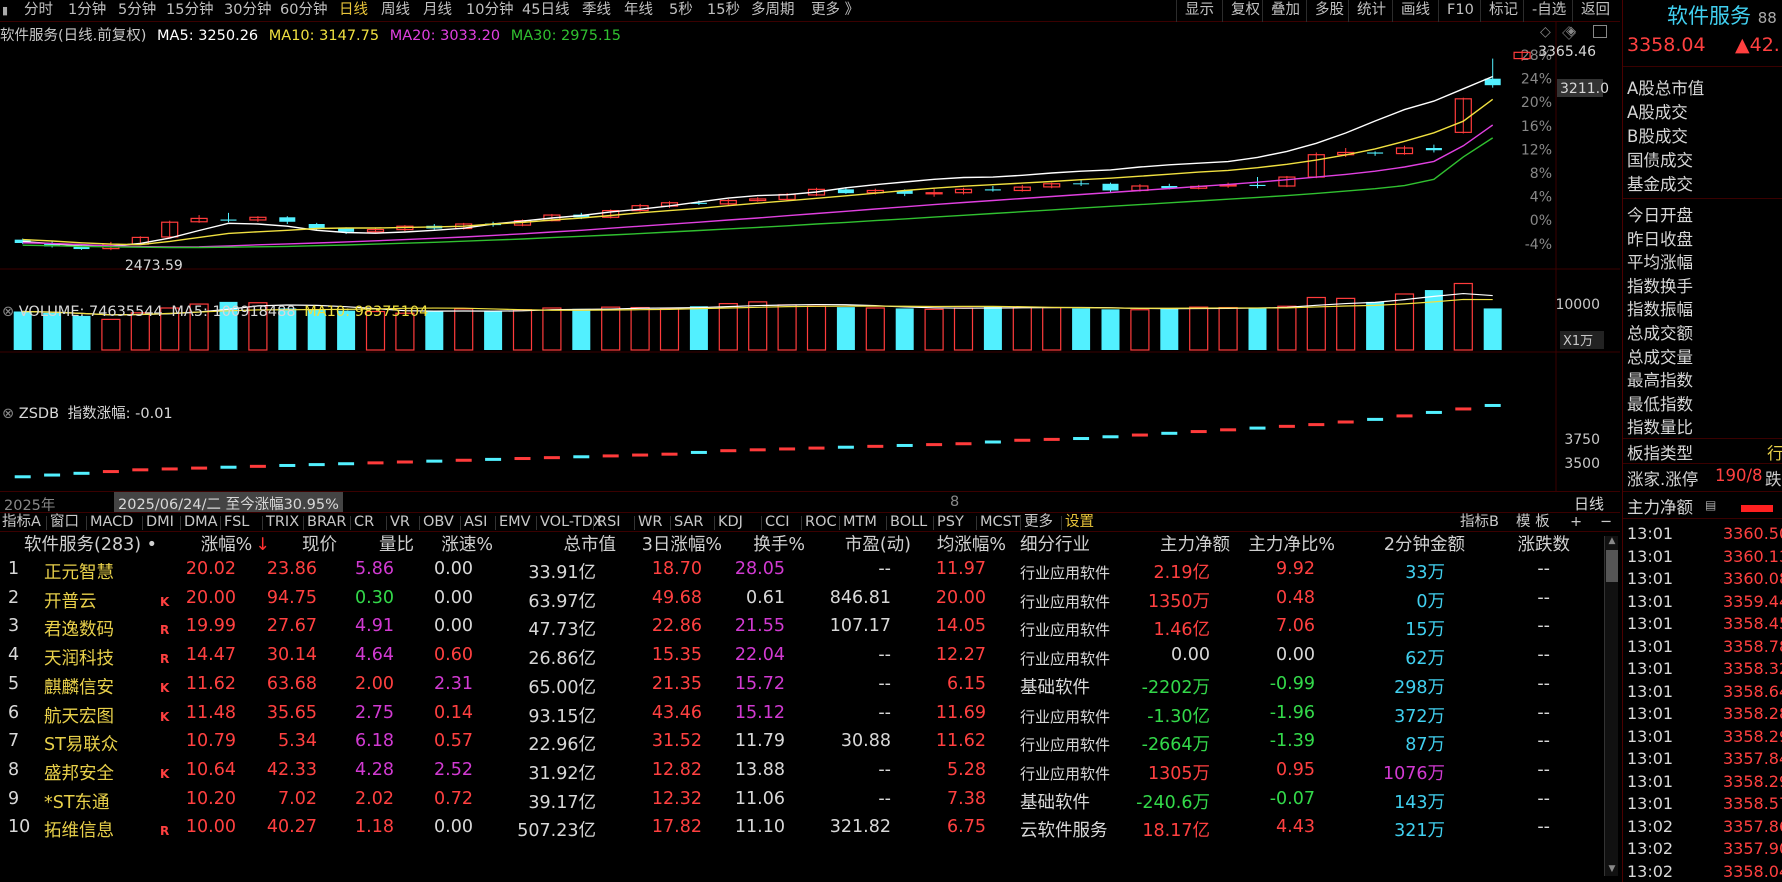  What do you see at coordinates (596, 10) in the screenshot?
I see `period-tab: 季线` at bounding box center [596, 10].